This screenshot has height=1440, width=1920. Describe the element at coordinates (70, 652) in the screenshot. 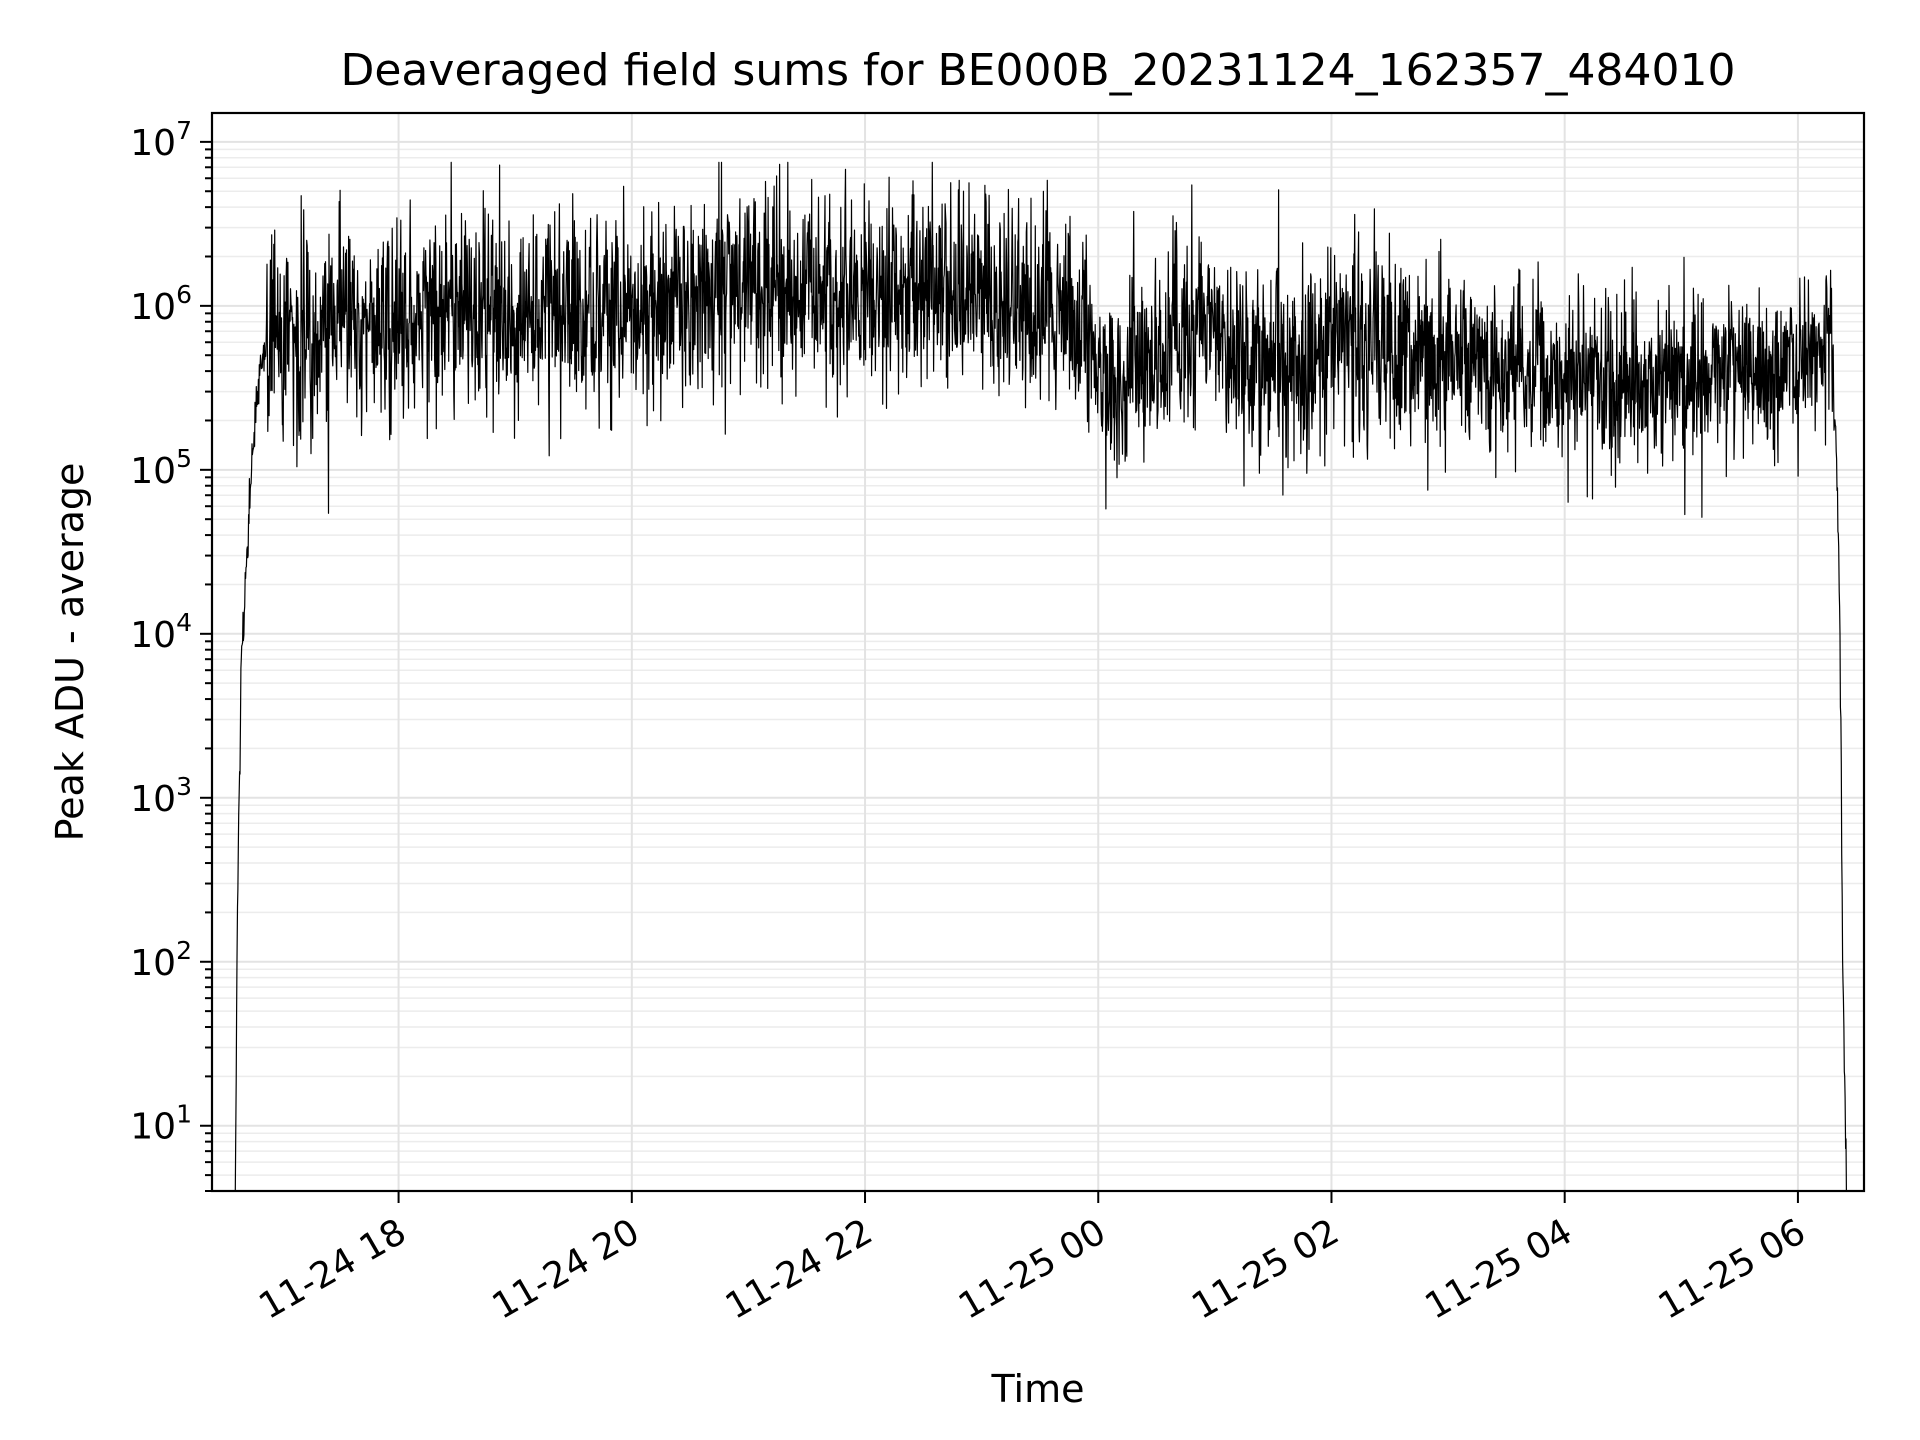

I see `y-axis-label: Peak ADU - average` at that location.